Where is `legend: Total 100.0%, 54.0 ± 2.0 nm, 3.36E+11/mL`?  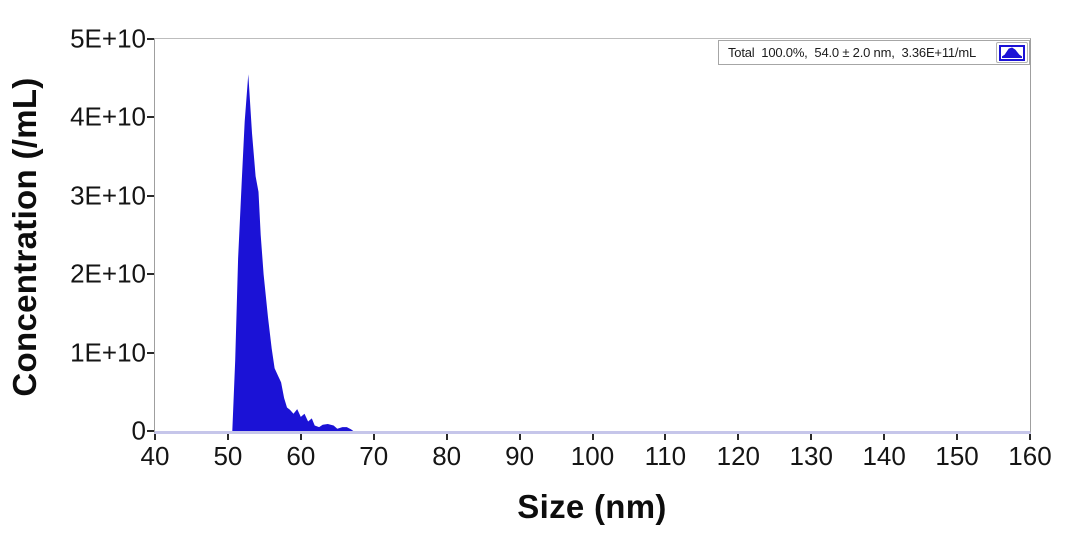 legend: Total 100.0%, 54.0 ± 2.0 nm, 3.36E+11/mL is located at coordinates (874, 52).